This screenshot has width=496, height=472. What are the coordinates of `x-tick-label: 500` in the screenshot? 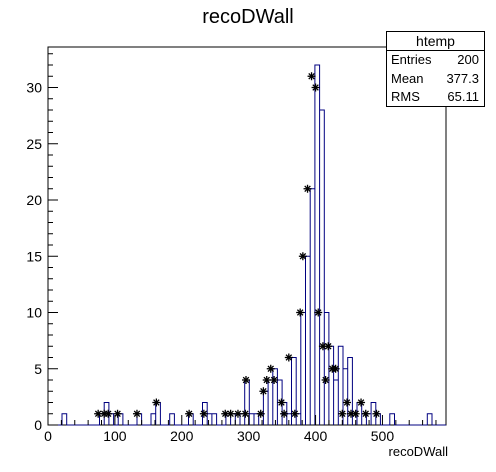 It's located at (383, 436).